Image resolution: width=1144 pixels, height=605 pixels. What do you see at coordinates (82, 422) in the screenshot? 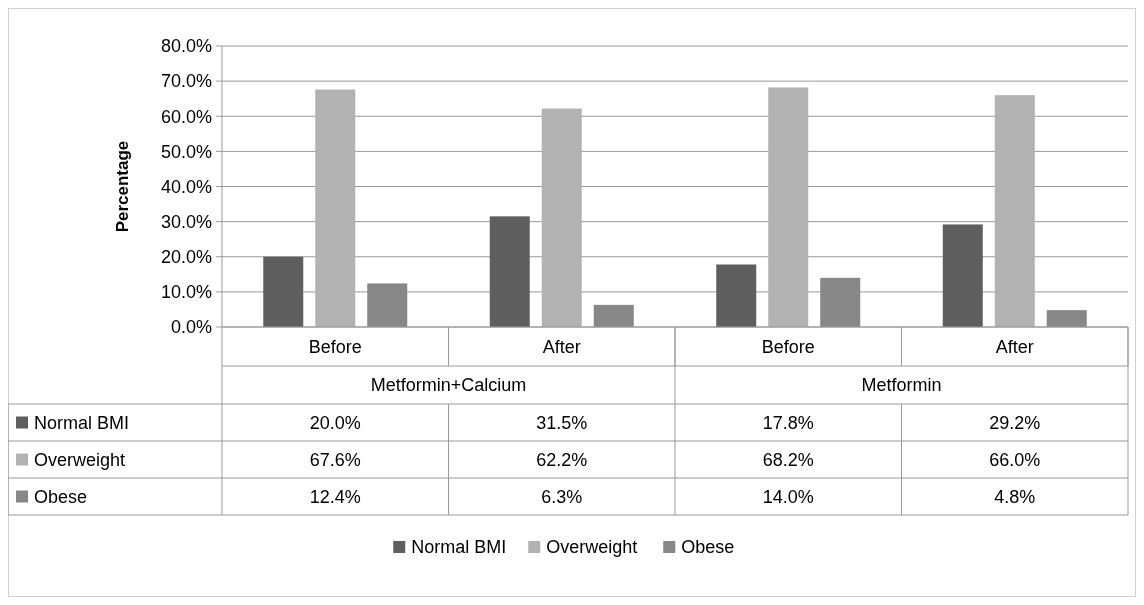
I see `legend-label: Normal BMI` at bounding box center [82, 422].